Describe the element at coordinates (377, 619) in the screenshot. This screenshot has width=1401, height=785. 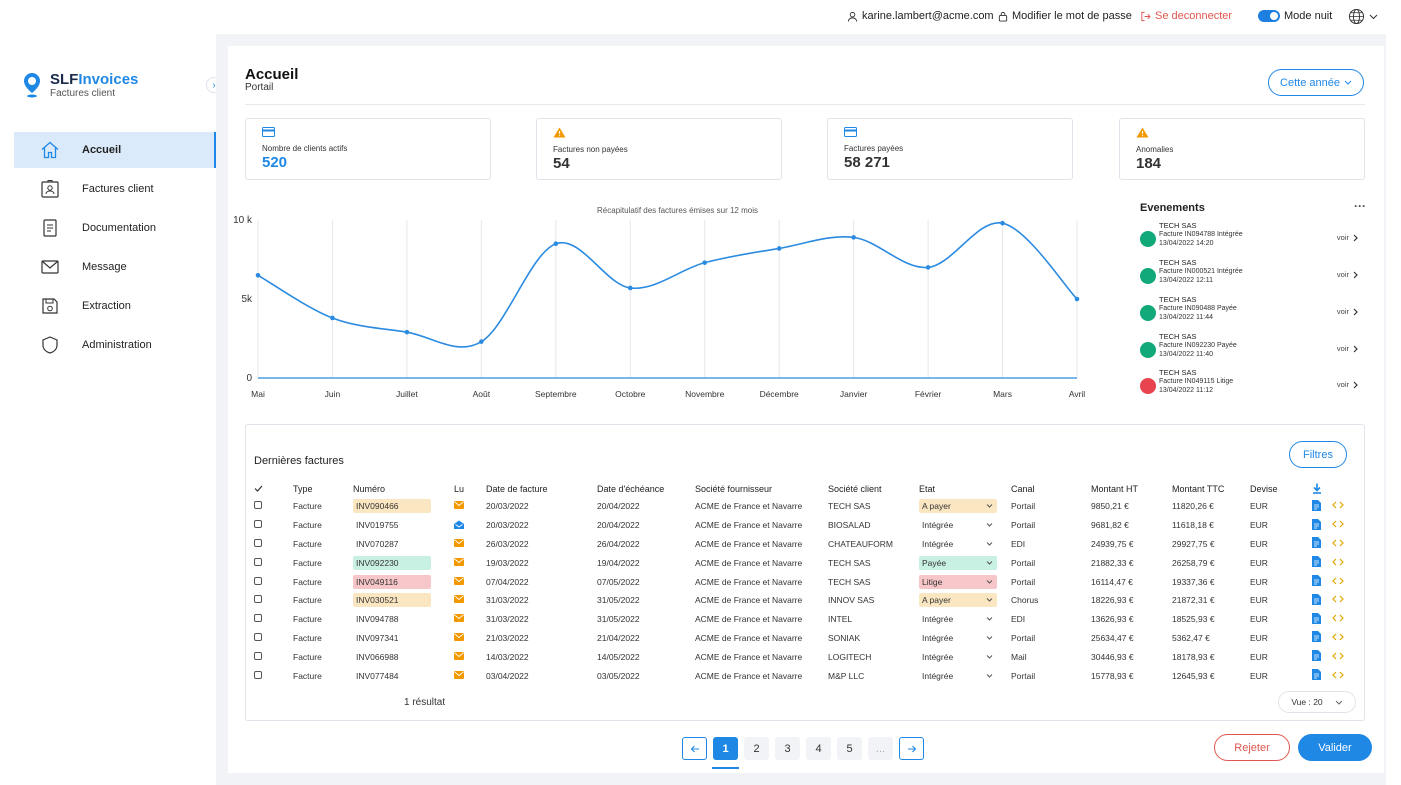
I see `invoice-number: INV094788` at that location.